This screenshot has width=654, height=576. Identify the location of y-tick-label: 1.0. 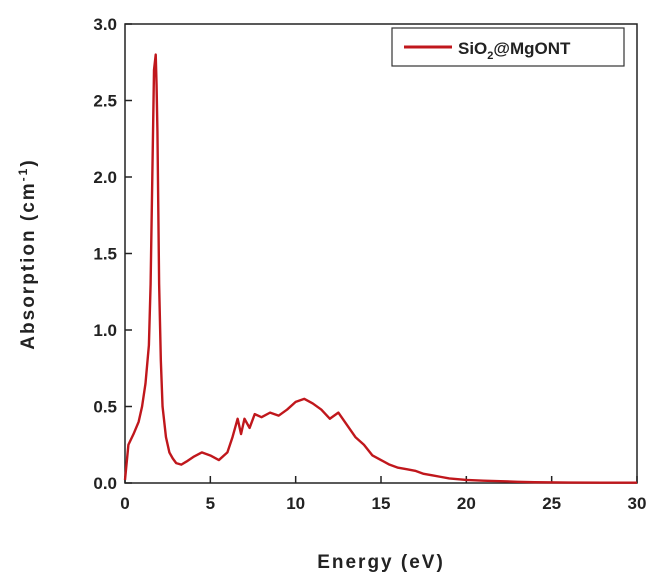
(105, 330).